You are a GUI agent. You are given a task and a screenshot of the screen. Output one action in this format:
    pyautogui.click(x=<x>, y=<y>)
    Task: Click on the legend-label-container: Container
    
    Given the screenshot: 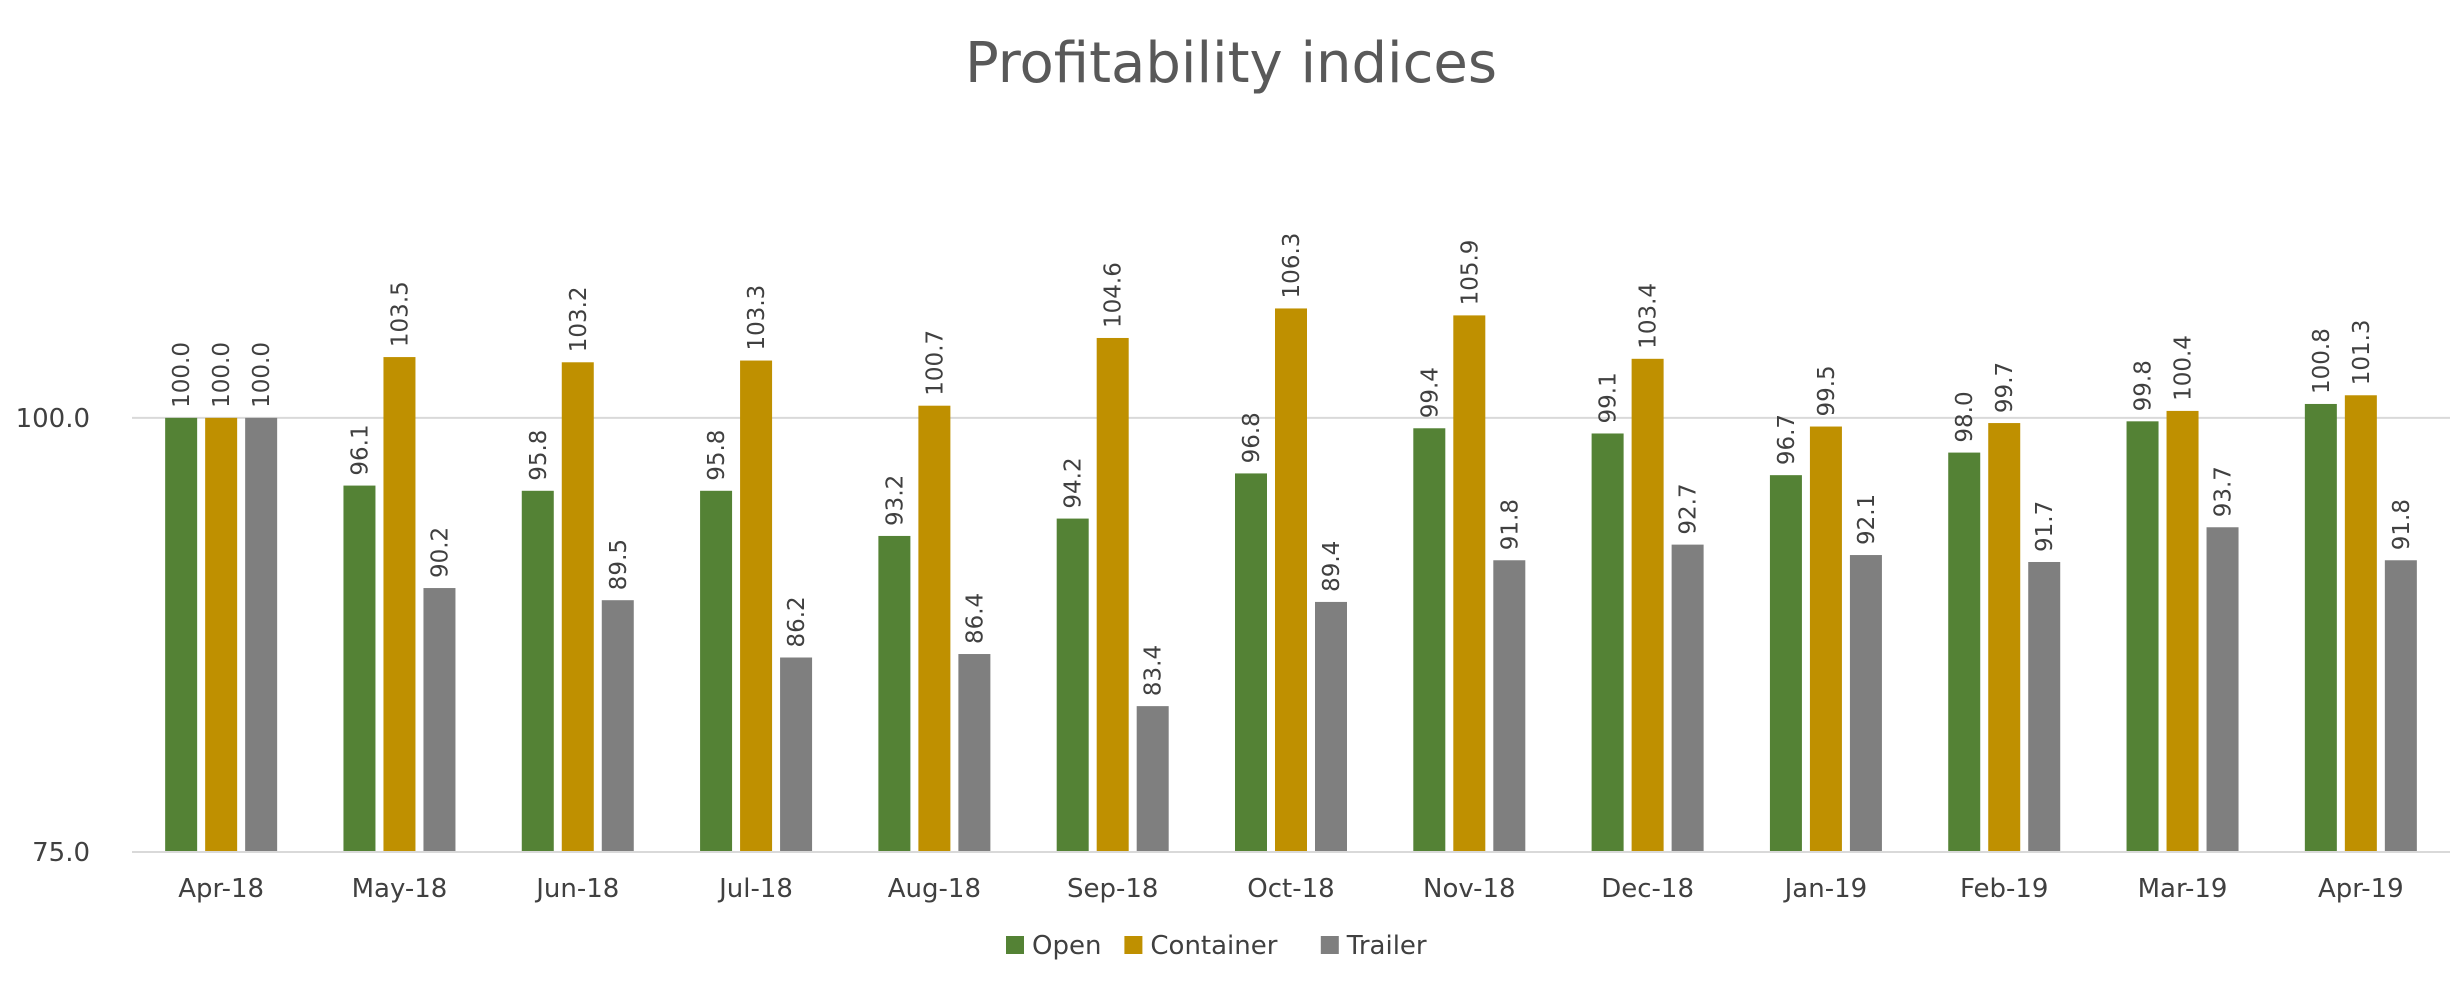 What is the action you would take?
    pyautogui.click(x=1213, y=946)
    